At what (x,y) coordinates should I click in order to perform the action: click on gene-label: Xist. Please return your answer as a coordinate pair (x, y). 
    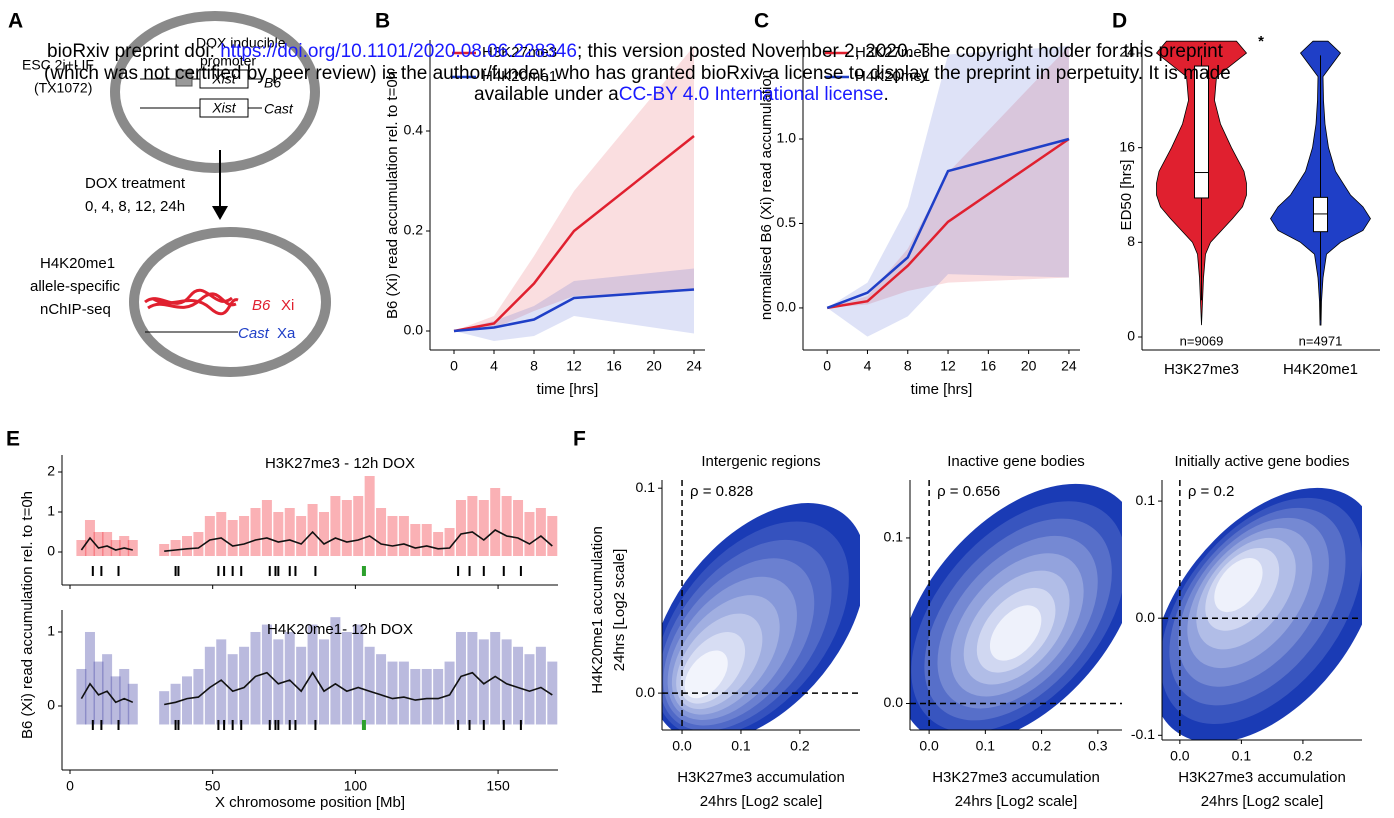
    Looking at the image, I should click on (223, 79).